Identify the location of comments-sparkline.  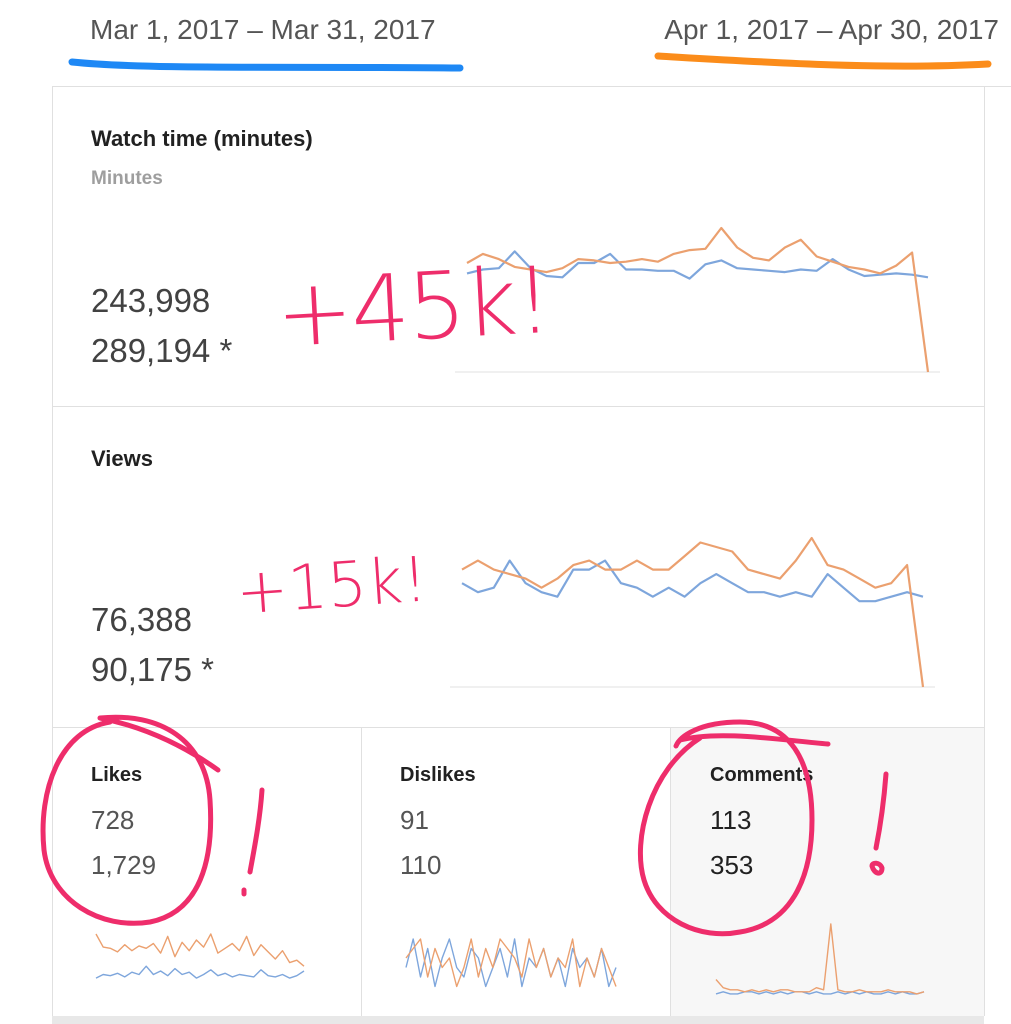
(820, 959).